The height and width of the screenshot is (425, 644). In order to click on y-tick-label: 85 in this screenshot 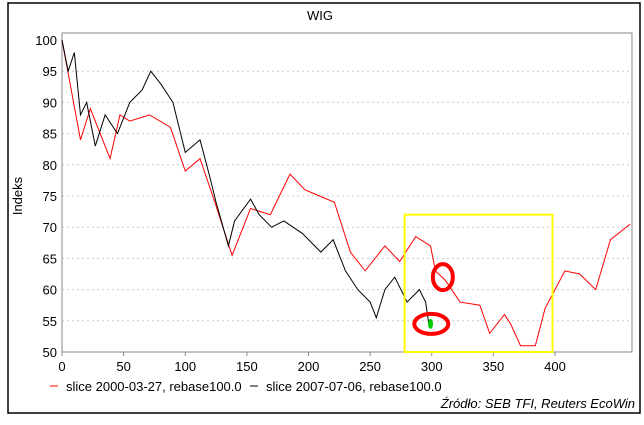, I will do `click(50, 134)`.